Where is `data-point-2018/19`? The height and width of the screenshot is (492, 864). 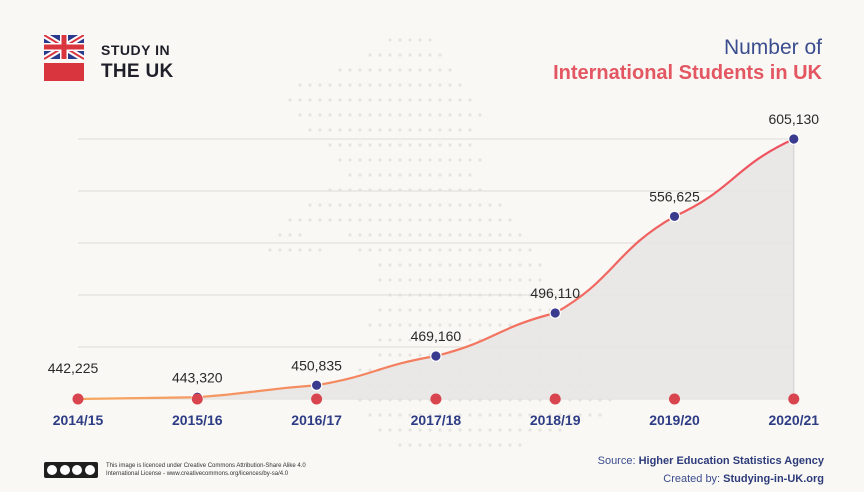
data-point-2018/19 is located at coordinates (555, 313).